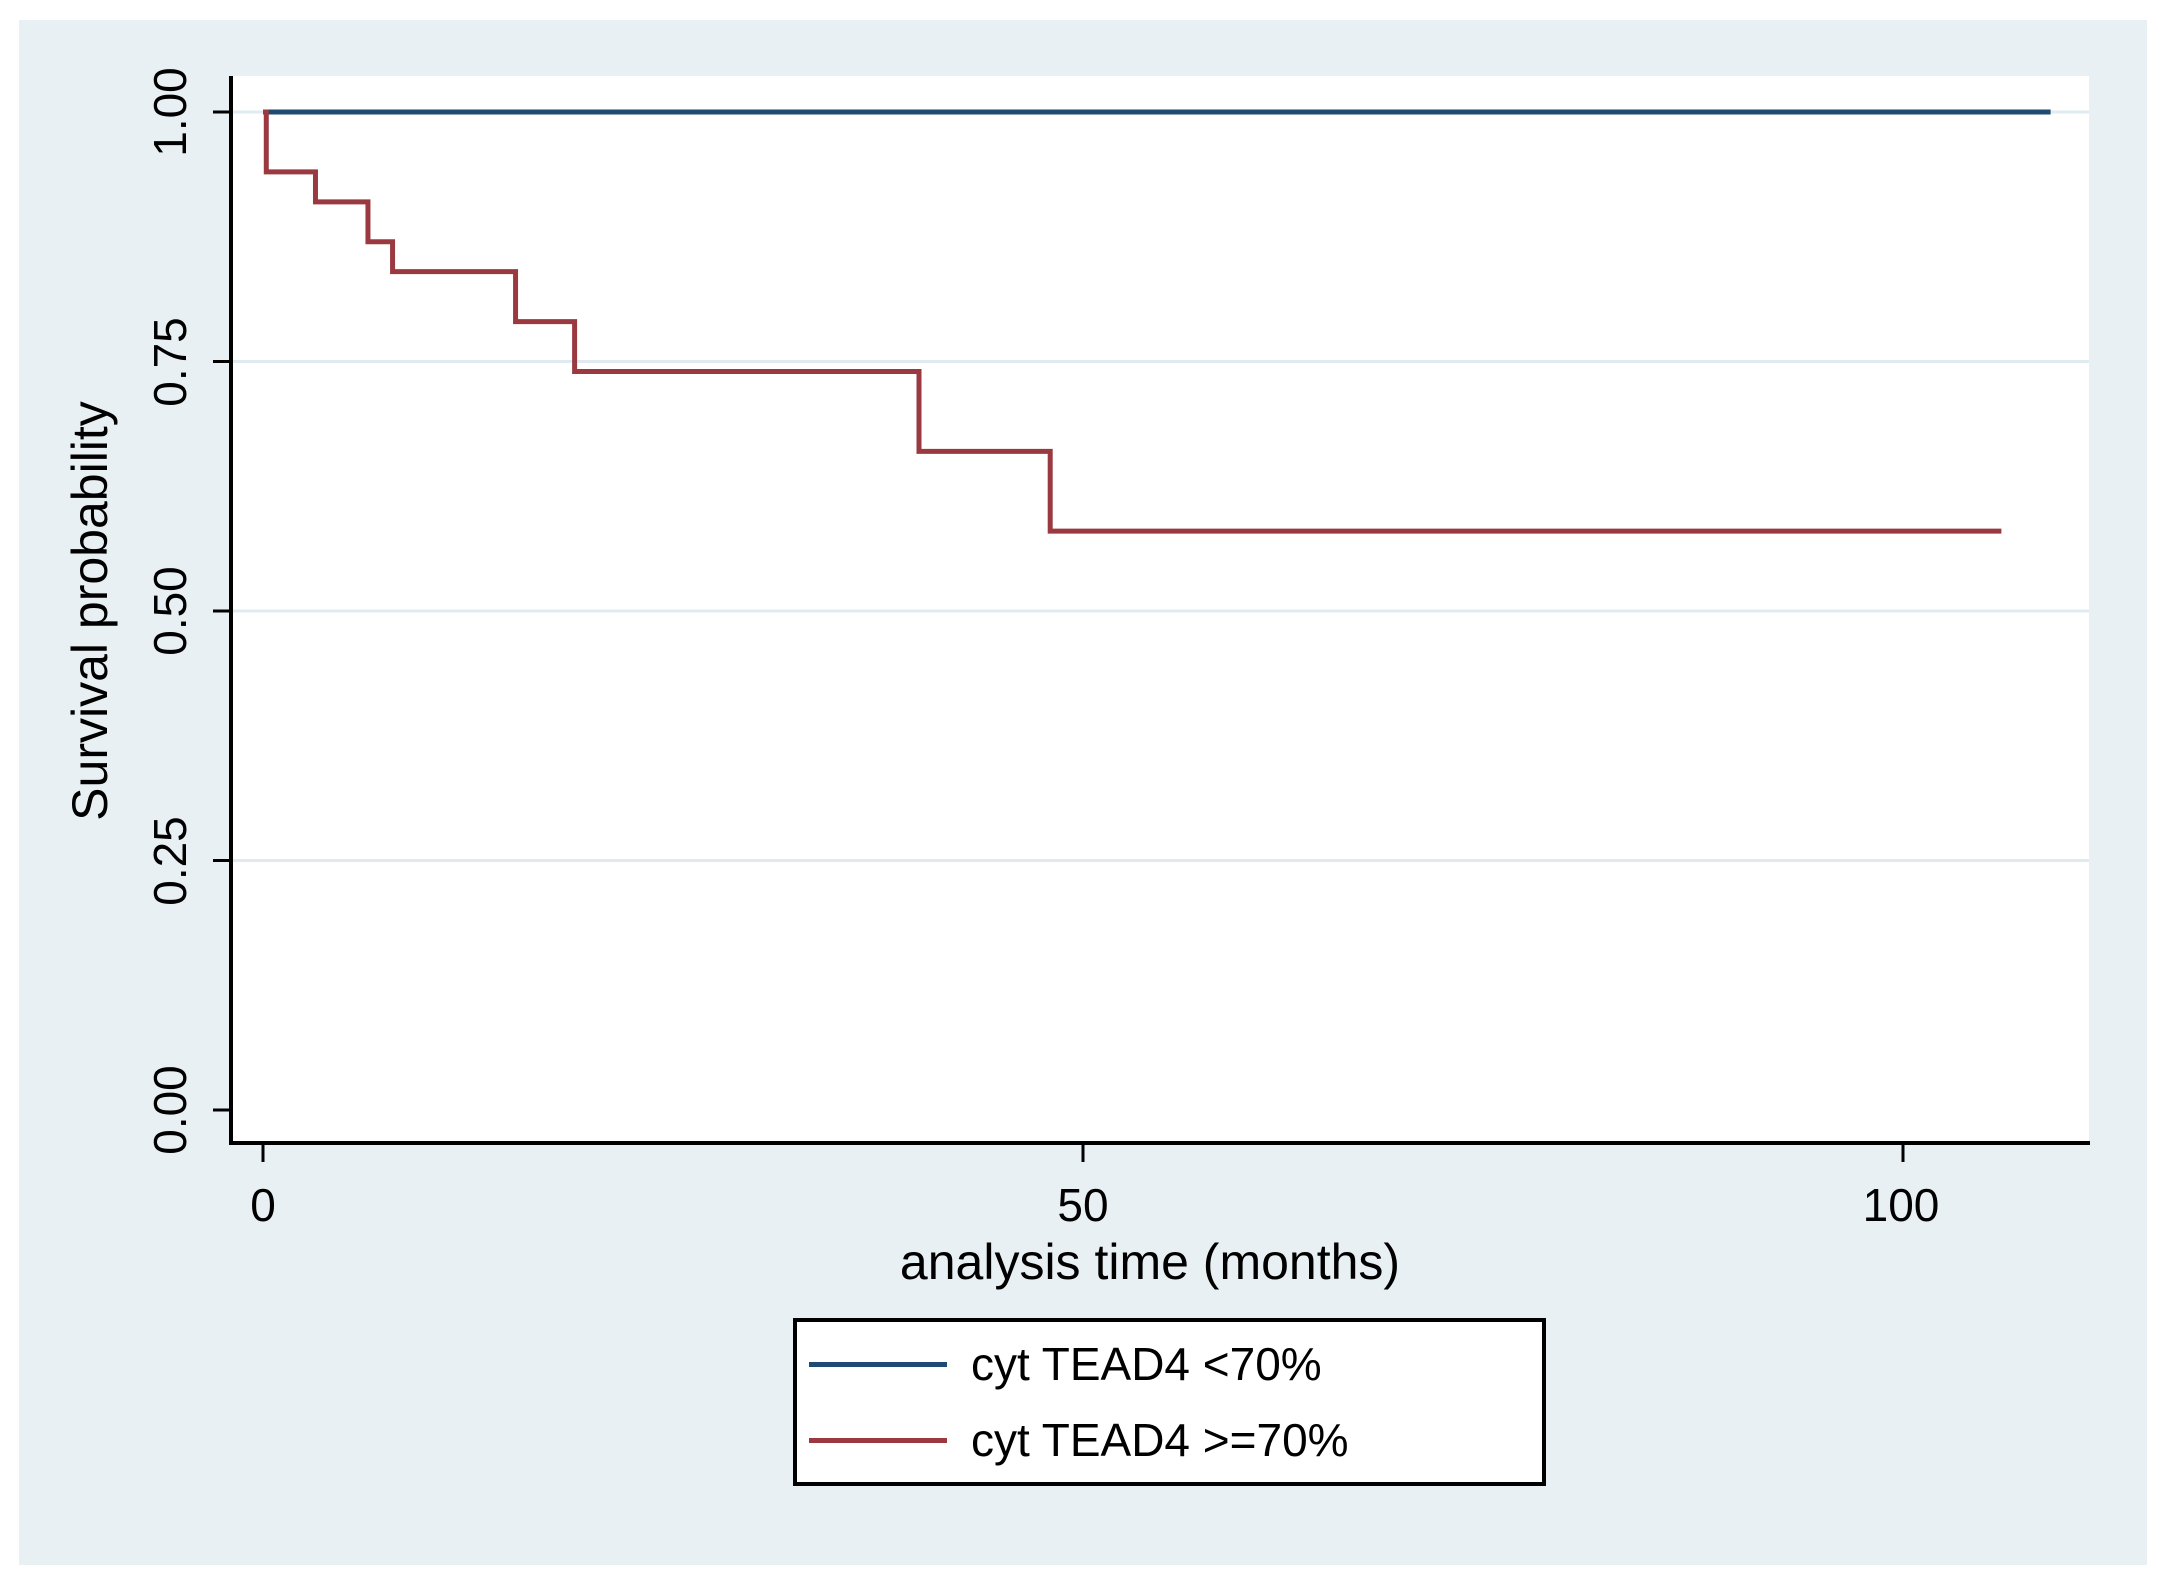 Image resolution: width=2171 pixels, height=1586 pixels. Describe the element at coordinates (263, 1205) in the screenshot. I see `x-tick-label-0: 0` at that location.